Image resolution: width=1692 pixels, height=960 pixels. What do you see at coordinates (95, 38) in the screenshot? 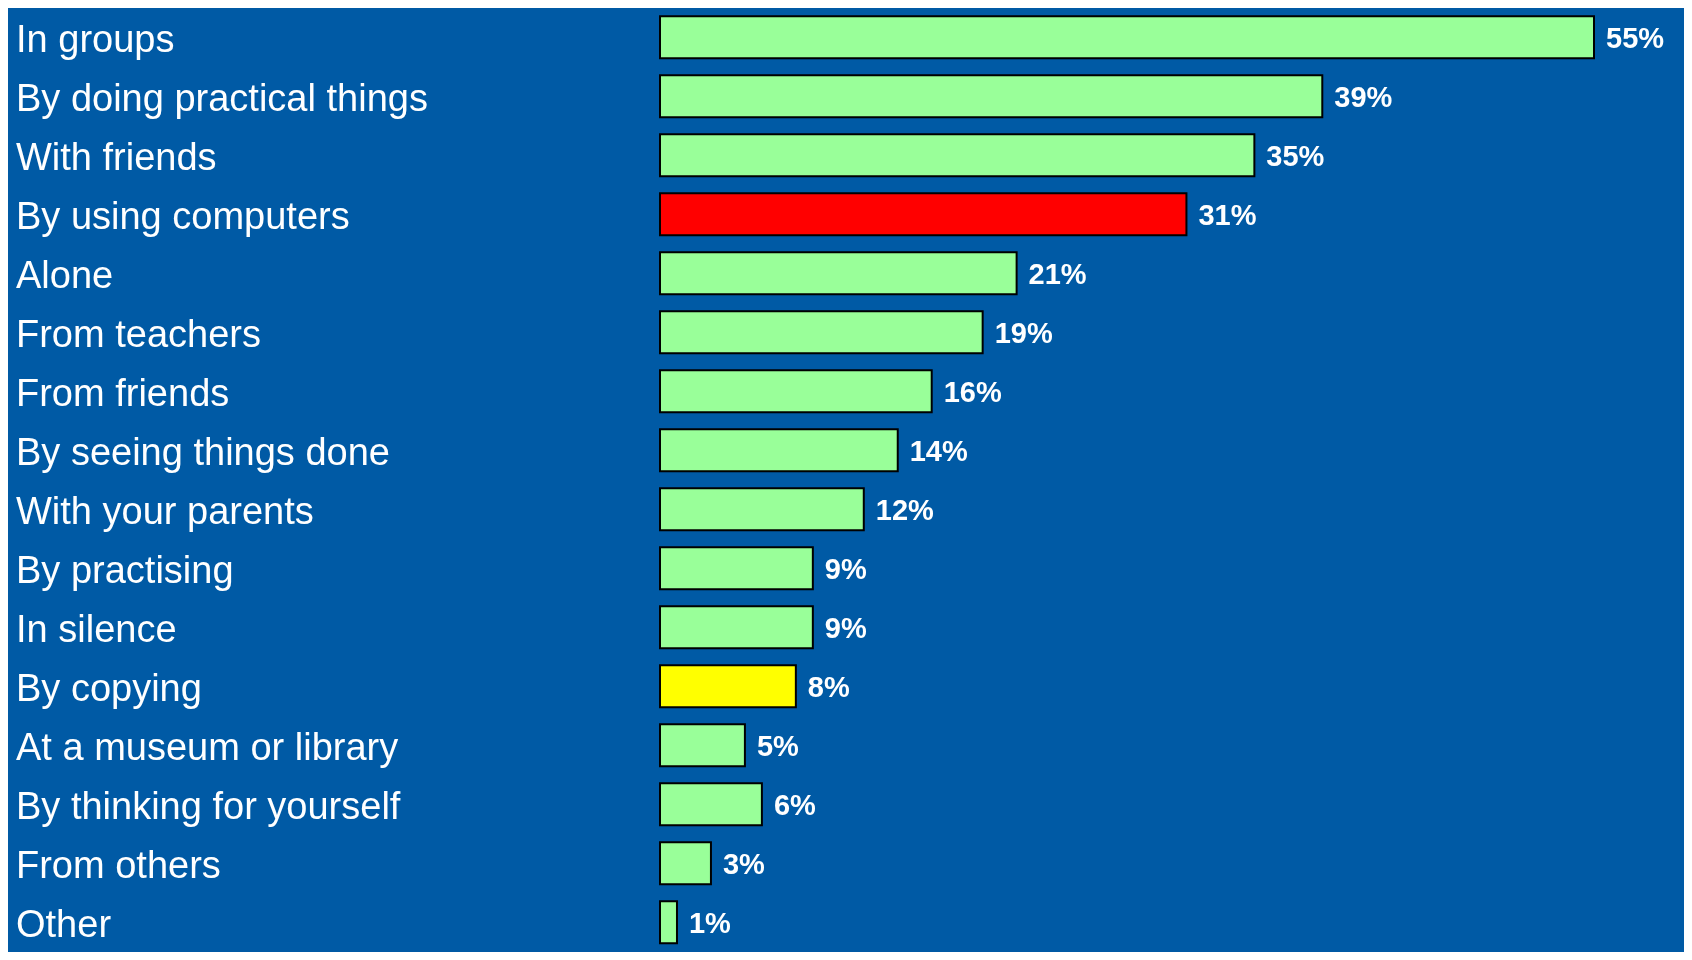
I see `y-tick-label: In groups` at bounding box center [95, 38].